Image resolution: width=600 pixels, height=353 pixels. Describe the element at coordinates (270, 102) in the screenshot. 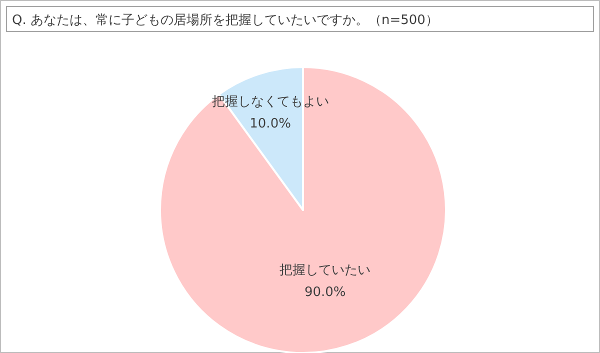

I see `slice-label: 把握しなくてもよい` at that location.